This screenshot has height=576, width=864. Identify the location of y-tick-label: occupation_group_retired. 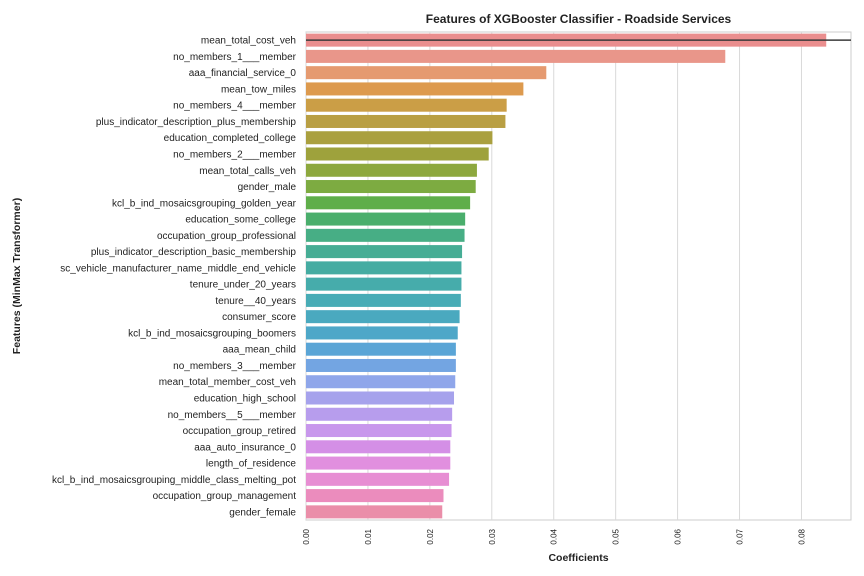
(239, 431).